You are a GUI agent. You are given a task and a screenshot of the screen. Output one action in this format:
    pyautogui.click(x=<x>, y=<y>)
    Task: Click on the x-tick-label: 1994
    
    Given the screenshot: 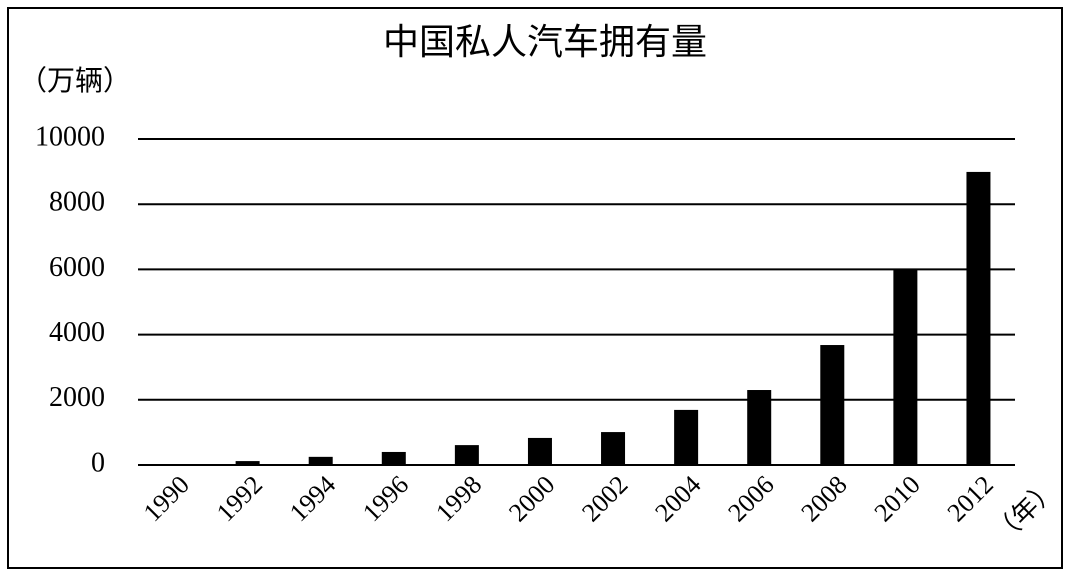 What is the action you would take?
    pyautogui.click(x=312, y=498)
    